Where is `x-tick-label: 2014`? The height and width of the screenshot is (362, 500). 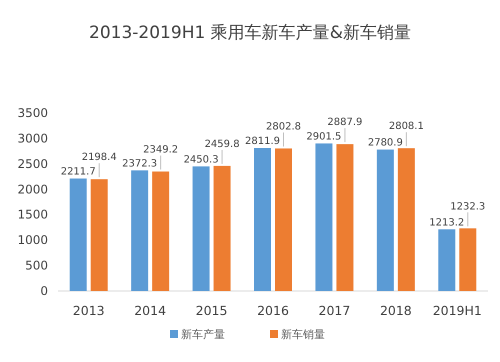 x-tick-label: 2014 is located at coordinates (150, 310).